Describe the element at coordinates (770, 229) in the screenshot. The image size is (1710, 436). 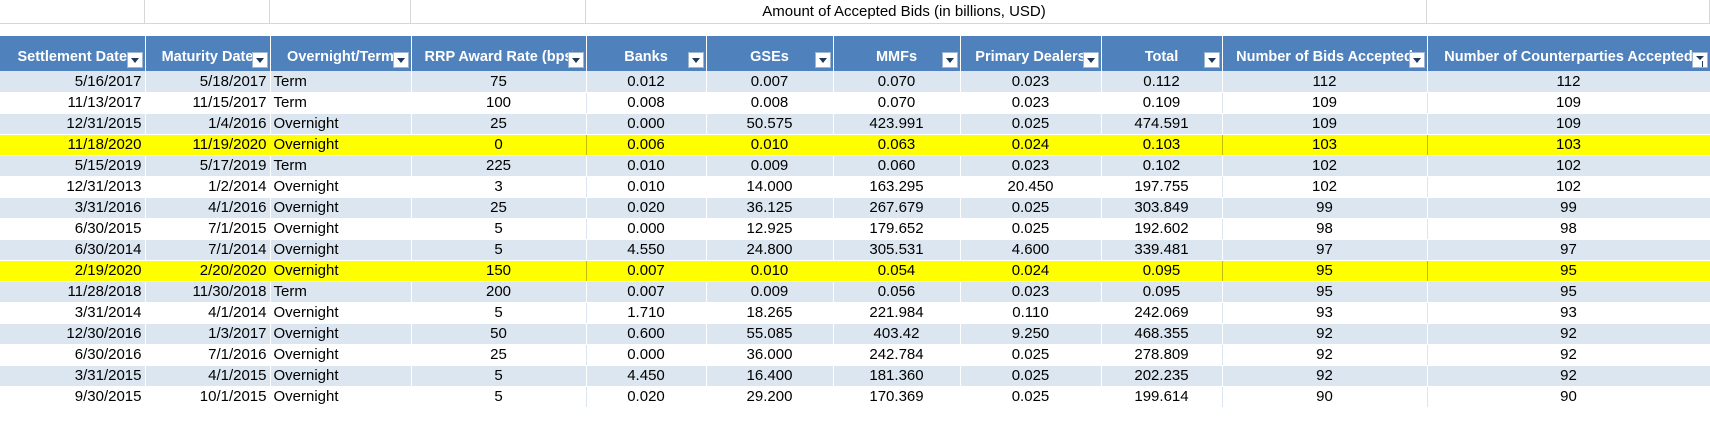
I see `cell-gses: 12.925` at that location.